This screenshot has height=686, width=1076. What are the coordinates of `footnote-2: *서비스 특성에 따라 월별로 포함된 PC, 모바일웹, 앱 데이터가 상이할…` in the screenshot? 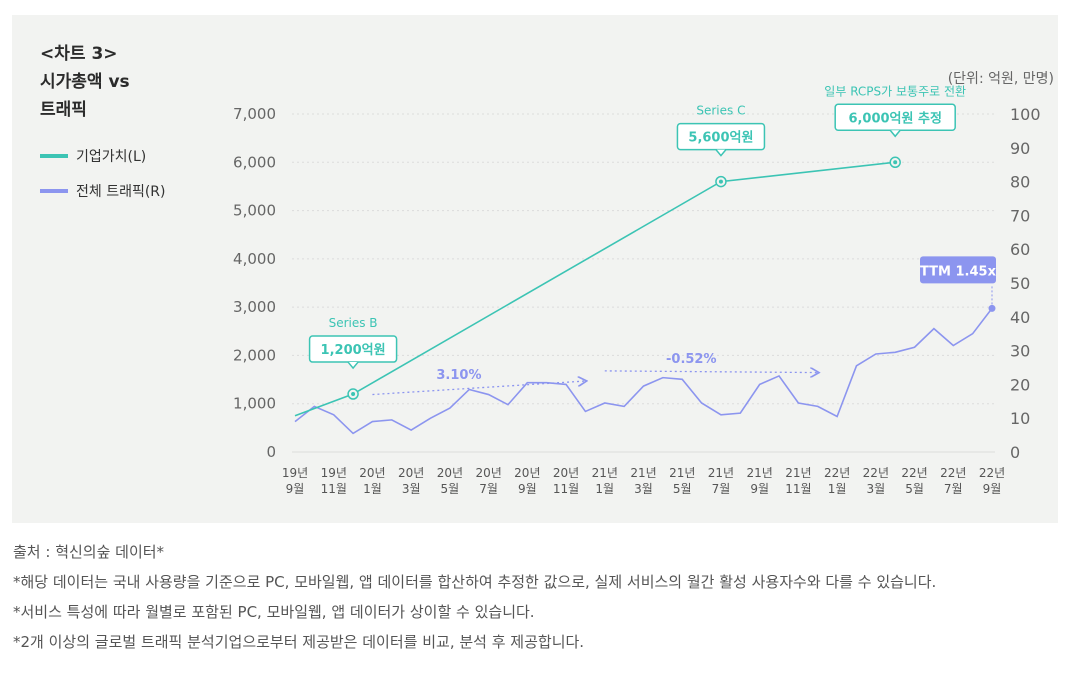 It's located at (274, 612).